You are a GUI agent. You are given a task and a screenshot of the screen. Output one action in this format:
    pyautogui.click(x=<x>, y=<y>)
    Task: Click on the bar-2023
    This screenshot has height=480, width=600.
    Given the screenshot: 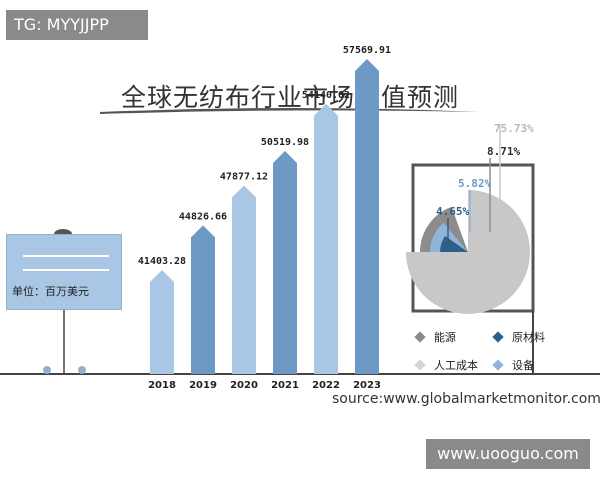 What is the action you would take?
    pyautogui.click(x=367, y=216)
    